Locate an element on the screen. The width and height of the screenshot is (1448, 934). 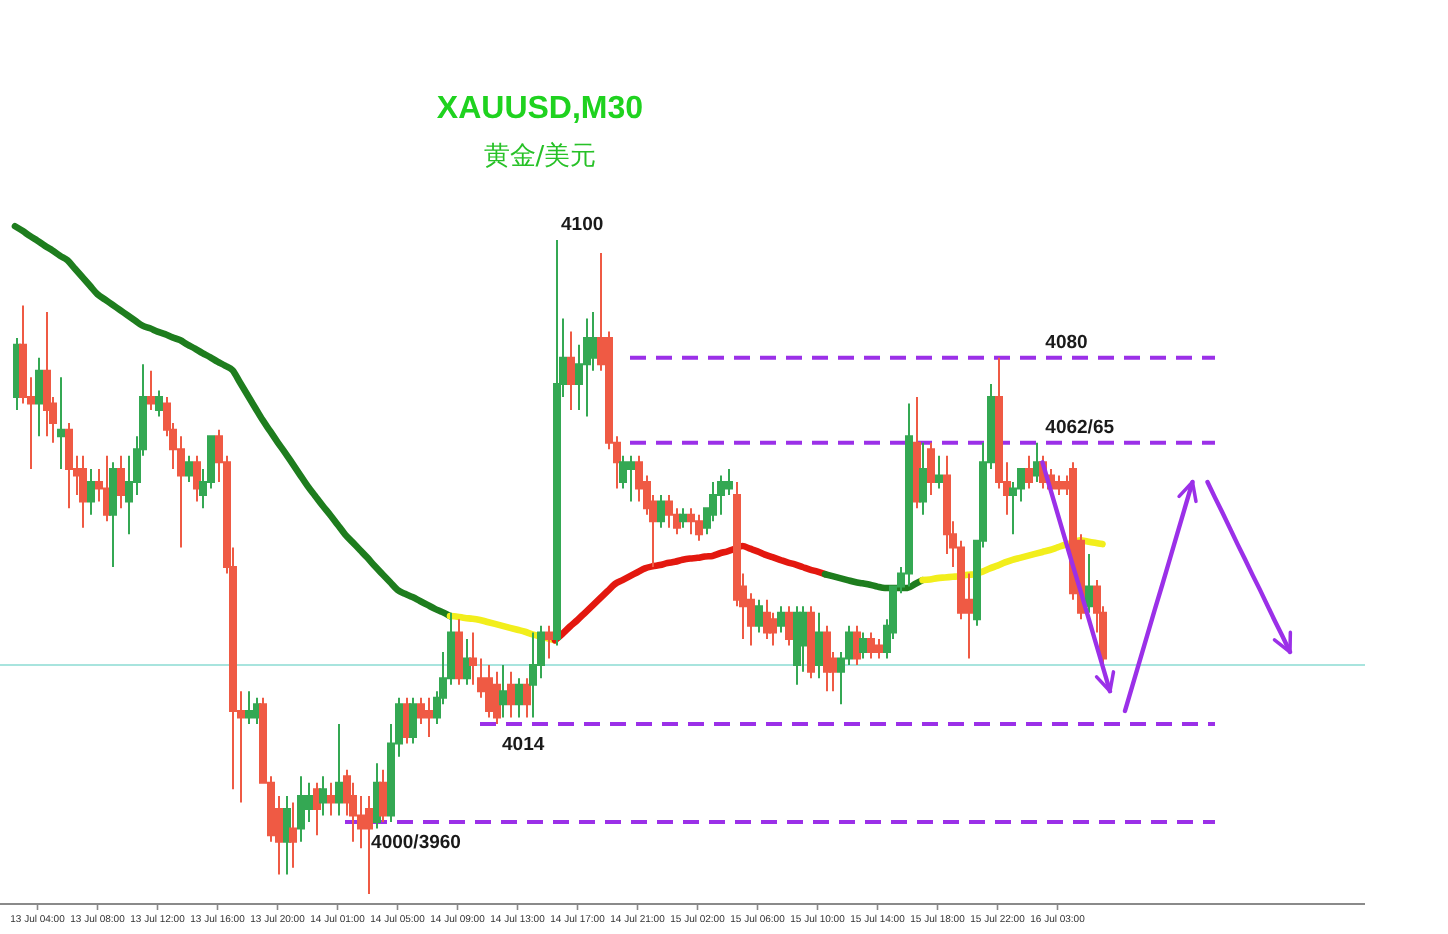
series-label: 4062/65 is located at coordinates (1080, 427).